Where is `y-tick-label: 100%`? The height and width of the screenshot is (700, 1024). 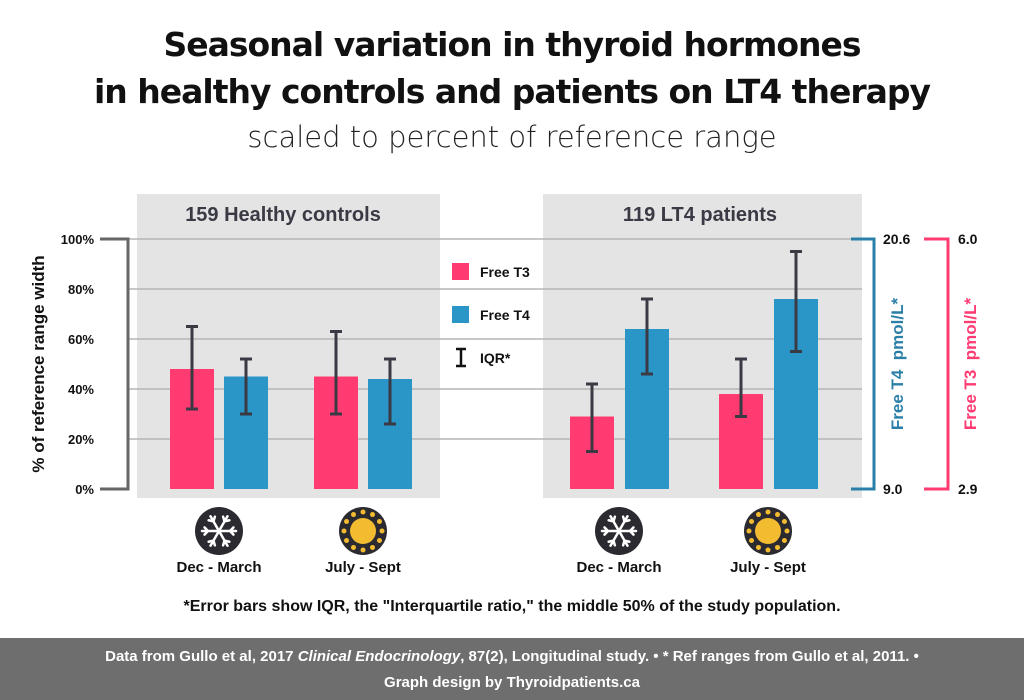 y-tick-label: 100% is located at coordinates (78, 239).